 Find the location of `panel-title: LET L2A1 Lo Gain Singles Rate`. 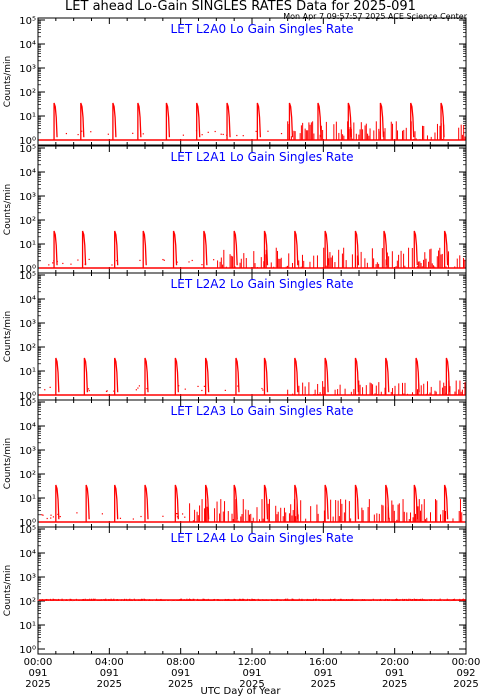

panel-title: LET L2A1 Lo Gain Singles Rate is located at coordinates (262, 157).